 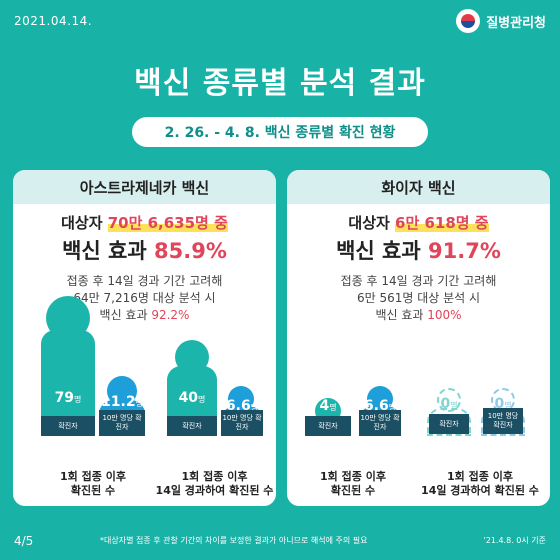 What do you see at coordinates (280, 83) in the screenshot?
I see `page-title: 백신 종류별 분석 결과` at bounding box center [280, 83].